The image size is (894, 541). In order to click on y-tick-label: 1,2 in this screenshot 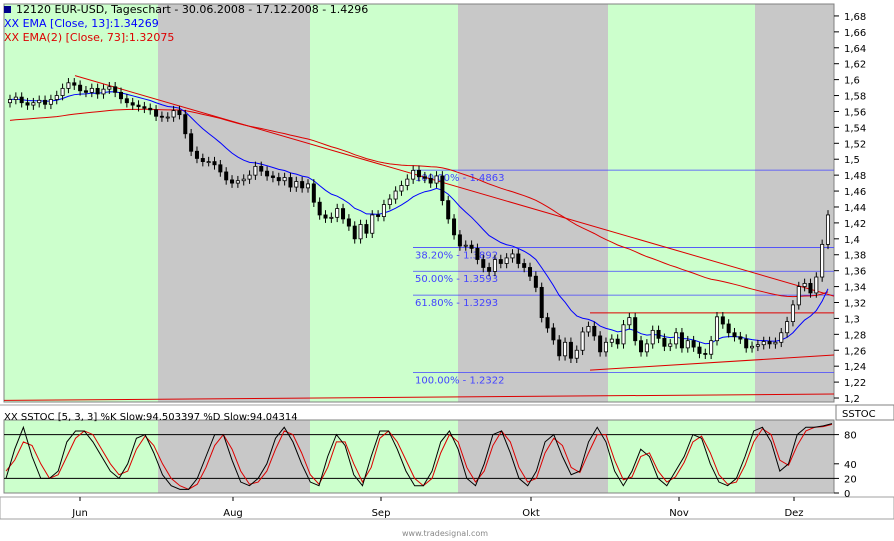, I will do `click(852, 399)`.